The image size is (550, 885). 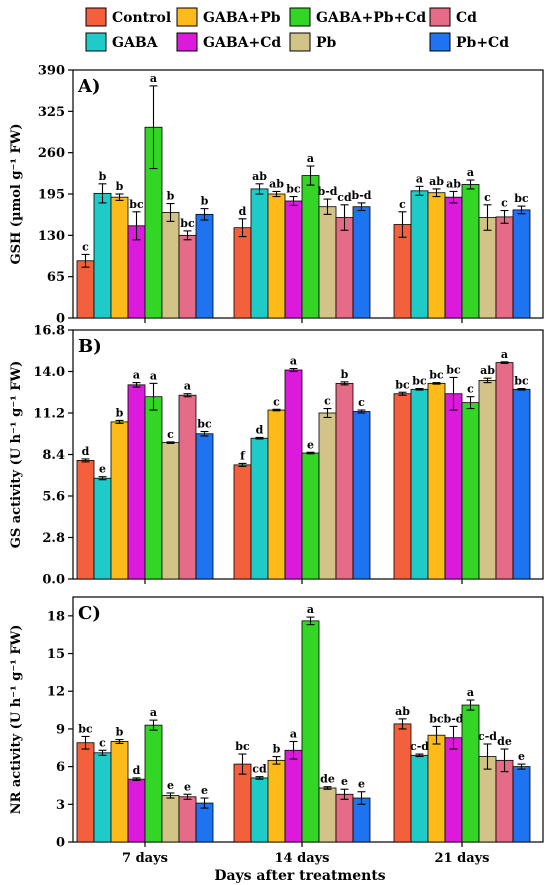 I want to click on panel-label: A), so click(x=88, y=86).